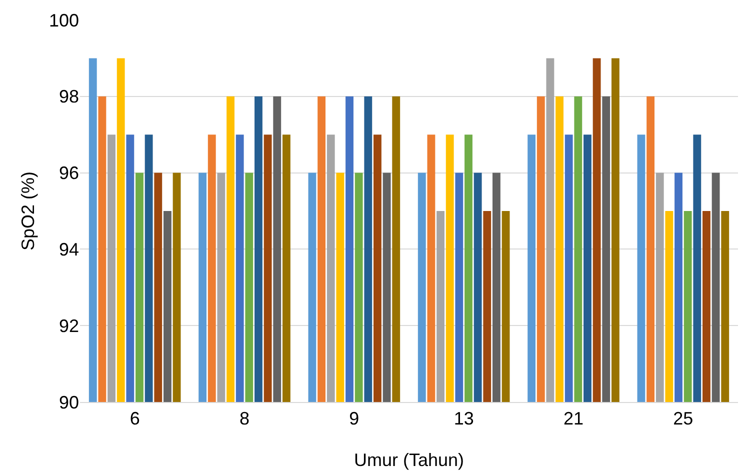  I want to click on y-tick-label: 100, so click(63, 20).